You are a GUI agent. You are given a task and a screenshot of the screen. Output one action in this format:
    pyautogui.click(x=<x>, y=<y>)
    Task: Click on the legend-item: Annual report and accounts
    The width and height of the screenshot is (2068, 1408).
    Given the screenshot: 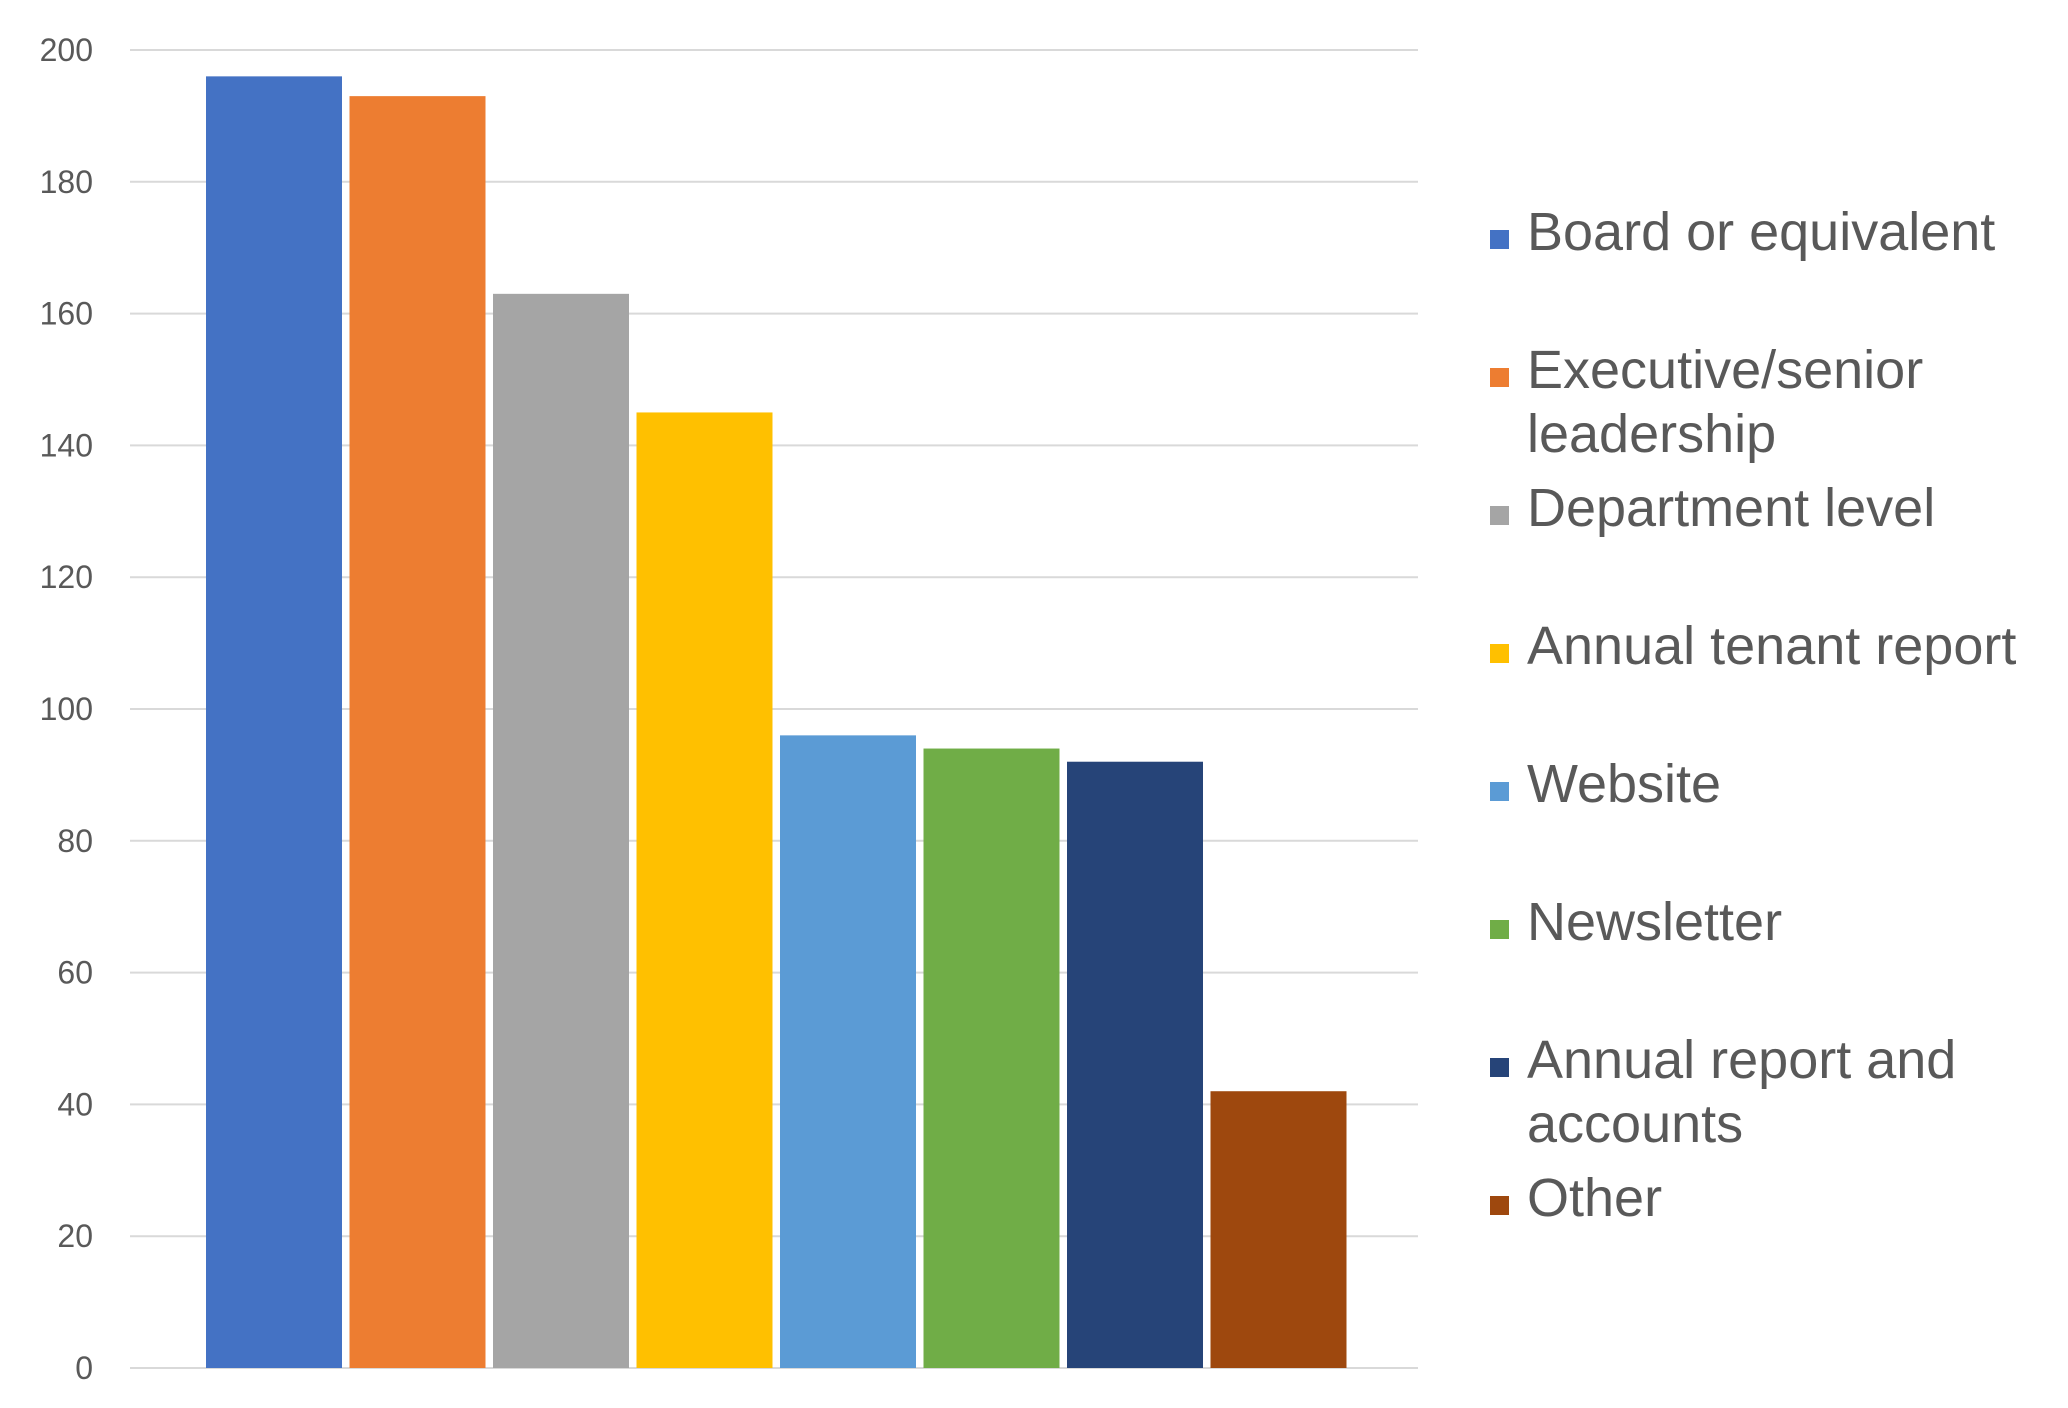 What is the action you would take?
    pyautogui.click(x=1775, y=1097)
    